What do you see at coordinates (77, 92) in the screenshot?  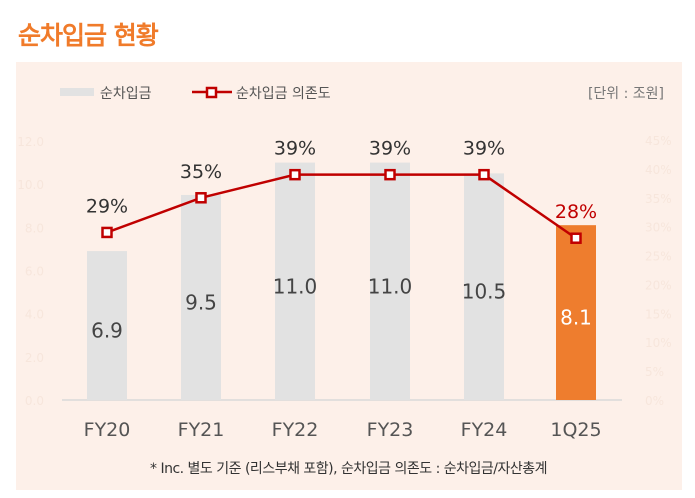 I see `legend-bar-swatch` at bounding box center [77, 92].